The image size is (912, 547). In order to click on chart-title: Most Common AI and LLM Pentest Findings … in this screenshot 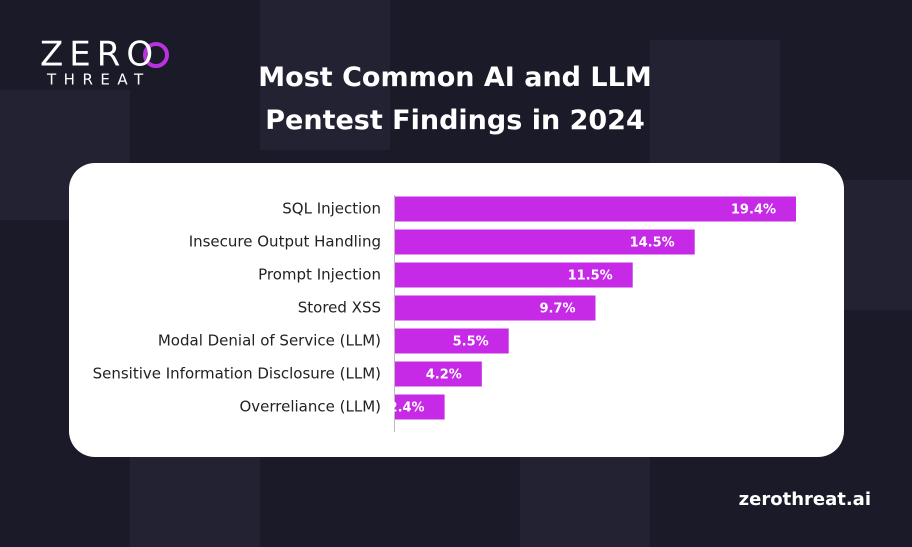, I will do `click(455, 99)`.